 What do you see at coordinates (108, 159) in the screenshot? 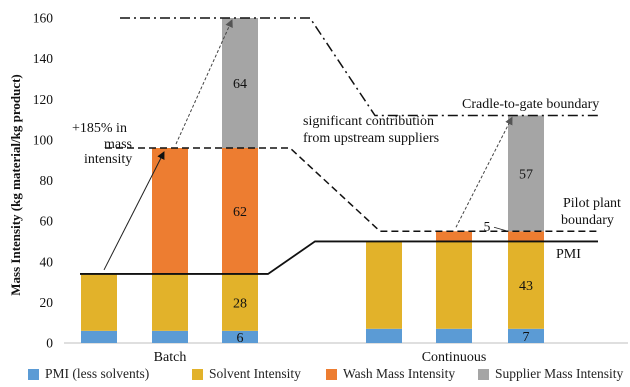
I see `annotation-batch-increase: intensity` at bounding box center [108, 159].